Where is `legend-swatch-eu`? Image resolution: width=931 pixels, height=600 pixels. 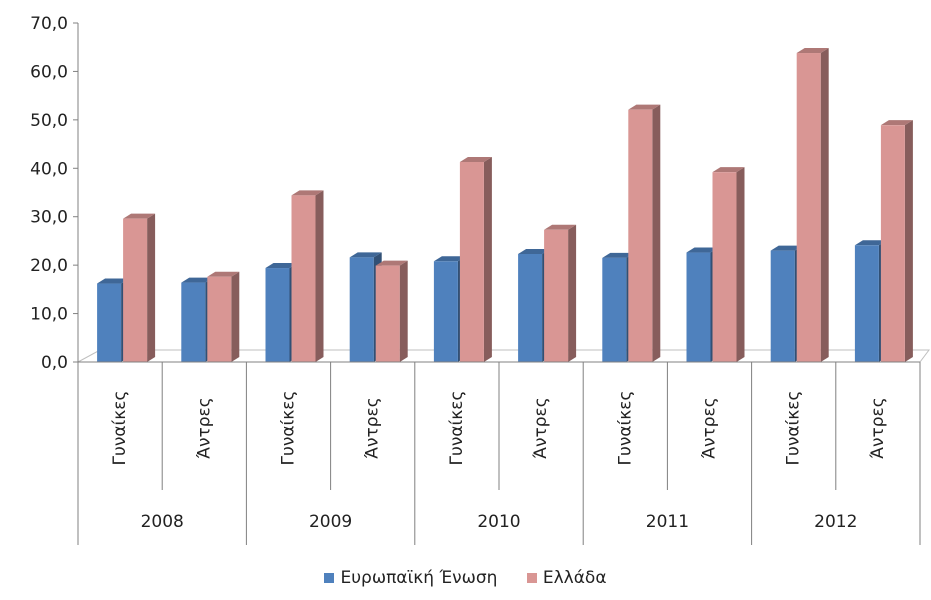
legend-swatch-eu is located at coordinates (329, 578).